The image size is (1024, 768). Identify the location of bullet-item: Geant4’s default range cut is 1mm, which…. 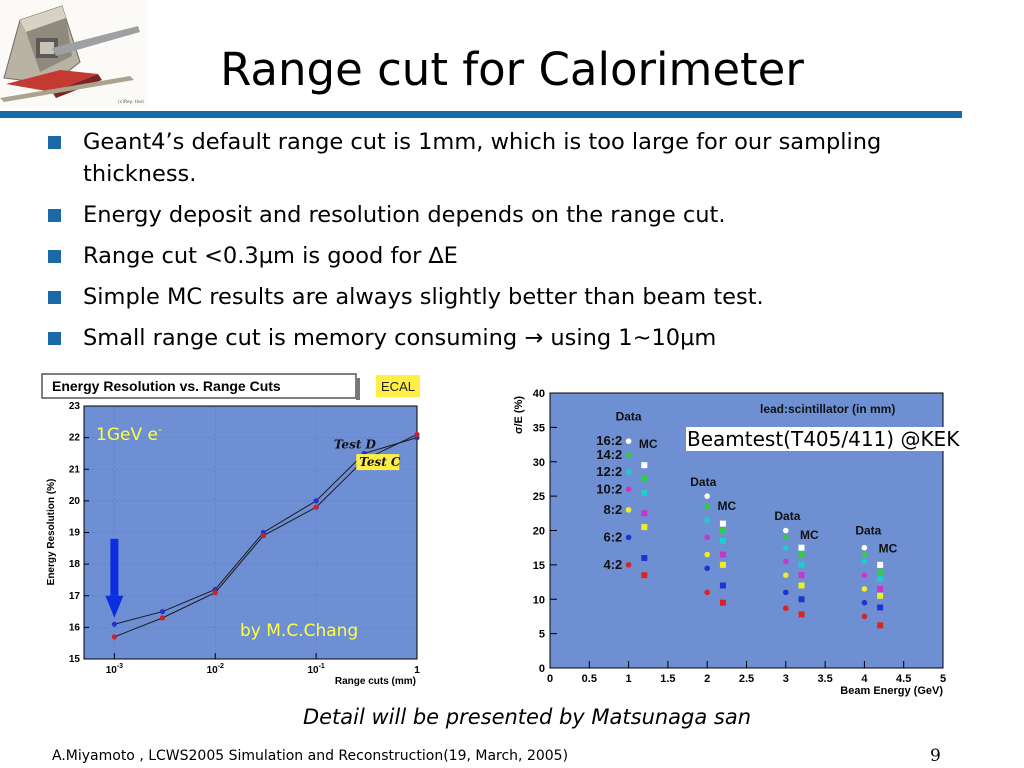
(498, 158).